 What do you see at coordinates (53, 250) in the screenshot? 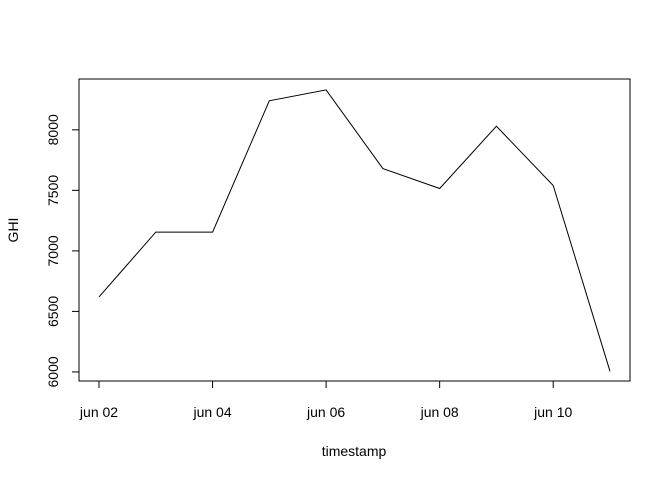
I see `y-tick-label: 7000` at bounding box center [53, 250].